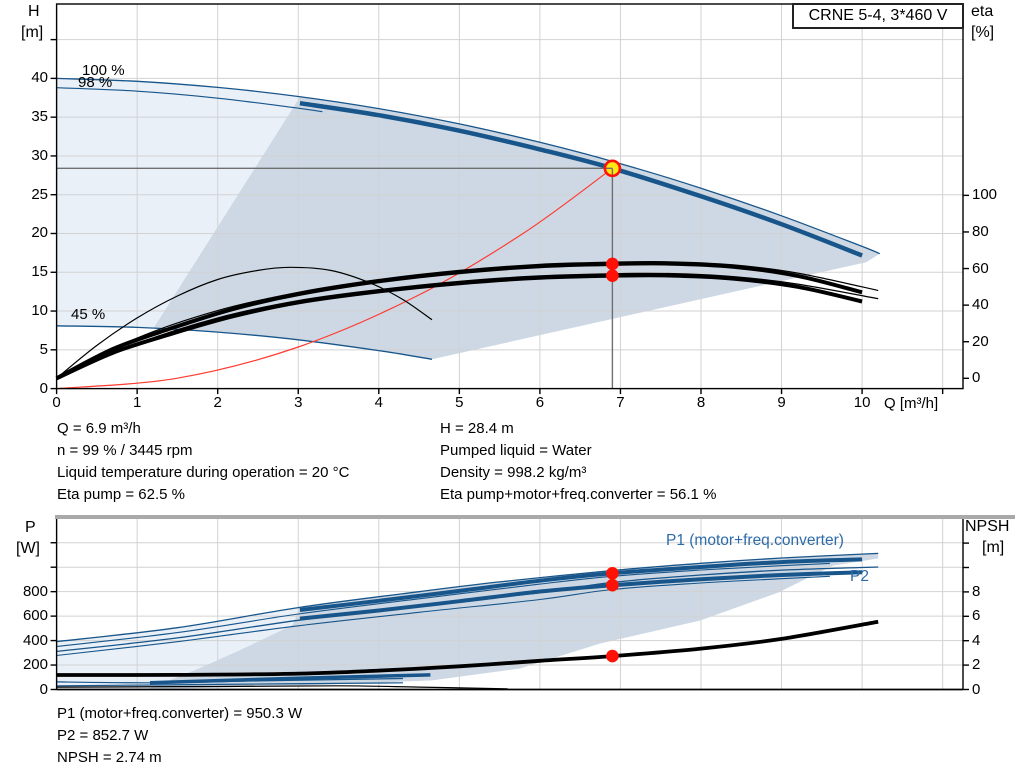 The image size is (1024, 781). I want to click on speed-45-label: 45 %, so click(88, 314).